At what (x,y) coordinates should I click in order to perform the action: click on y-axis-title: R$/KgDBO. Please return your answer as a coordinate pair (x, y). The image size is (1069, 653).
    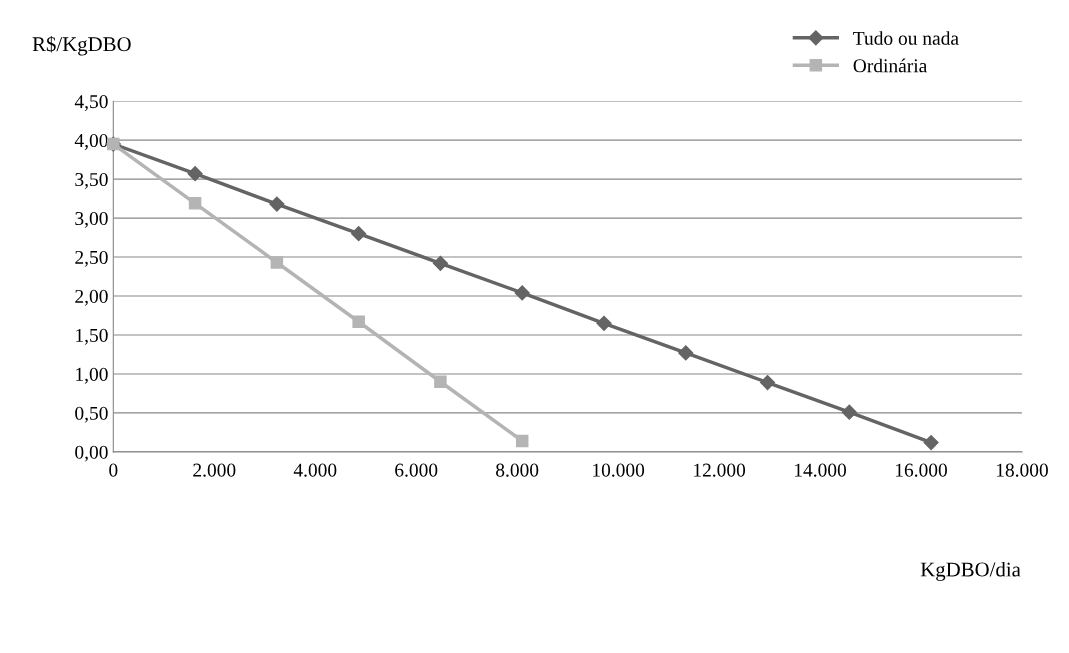
    Looking at the image, I should click on (81, 45).